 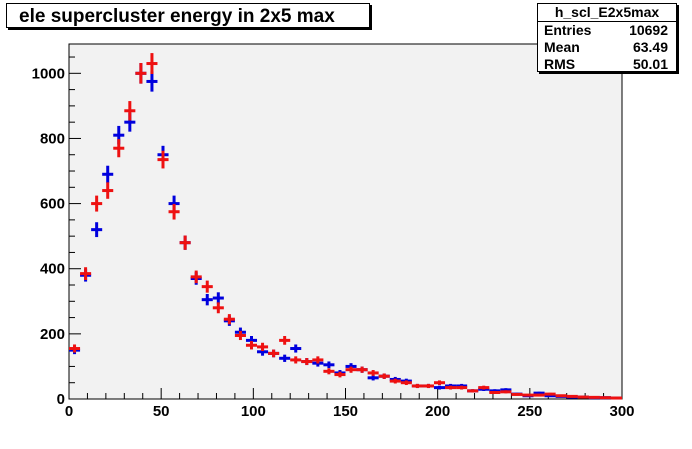 What do you see at coordinates (529, 411) in the screenshot?
I see `x-tick-label: 250` at bounding box center [529, 411].